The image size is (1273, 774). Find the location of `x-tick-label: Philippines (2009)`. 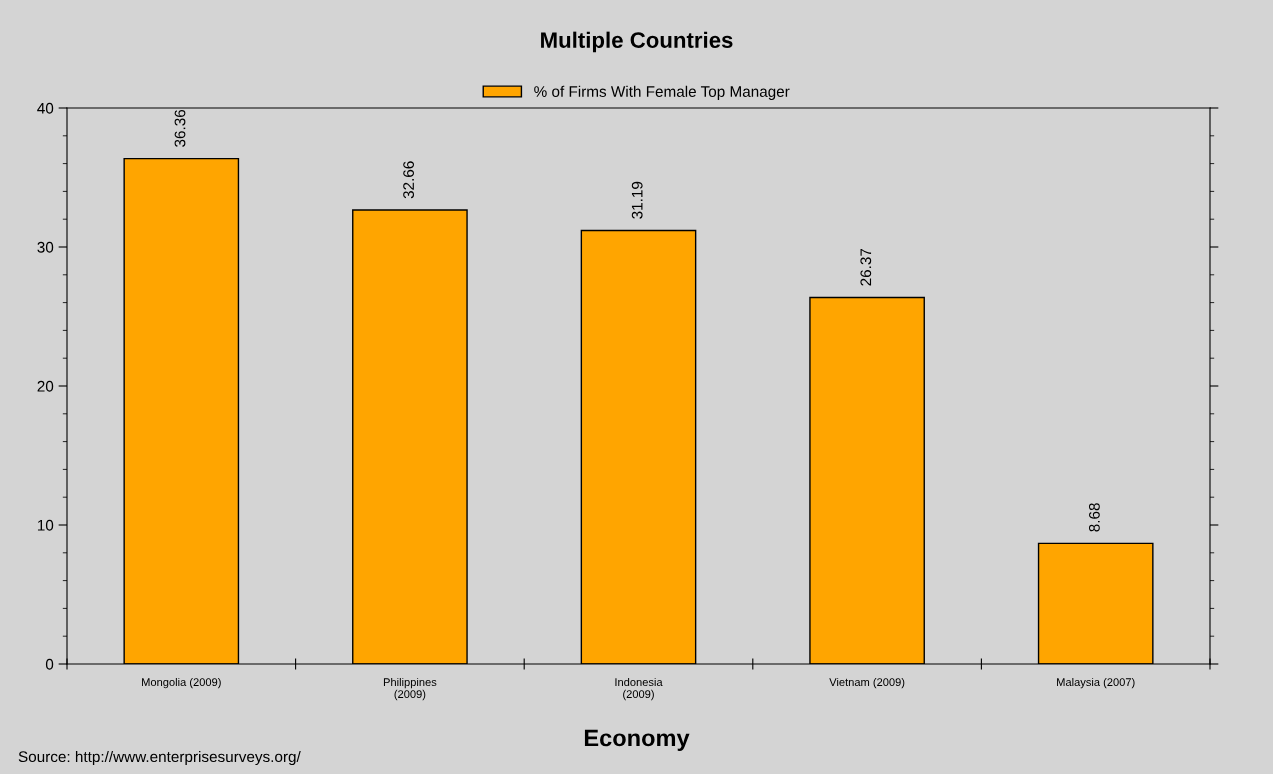

x-tick-label: Philippines (2009) is located at coordinates (410, 689).